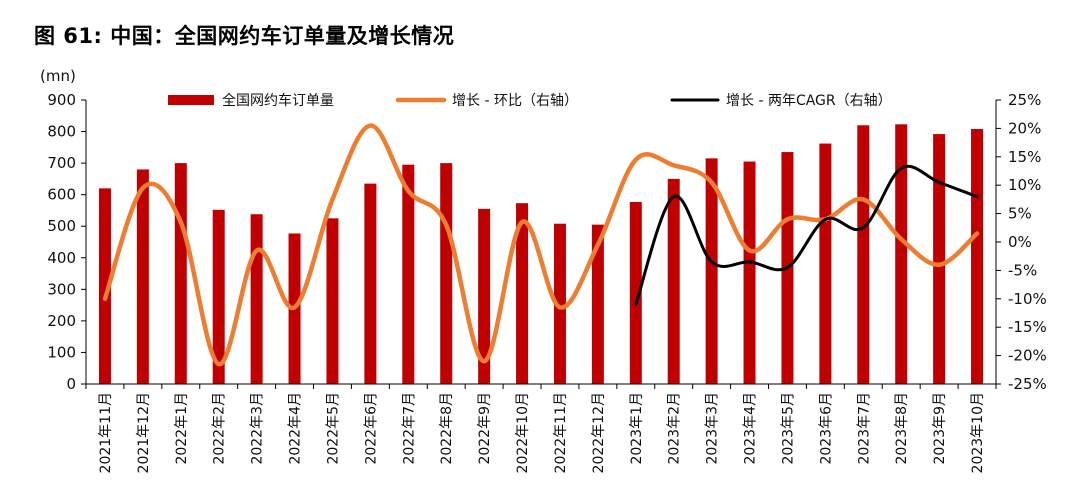 The height and width of the screenshot is (504, 1080). I want to click on y2-tick-label: 20%, so click(1024, 128).